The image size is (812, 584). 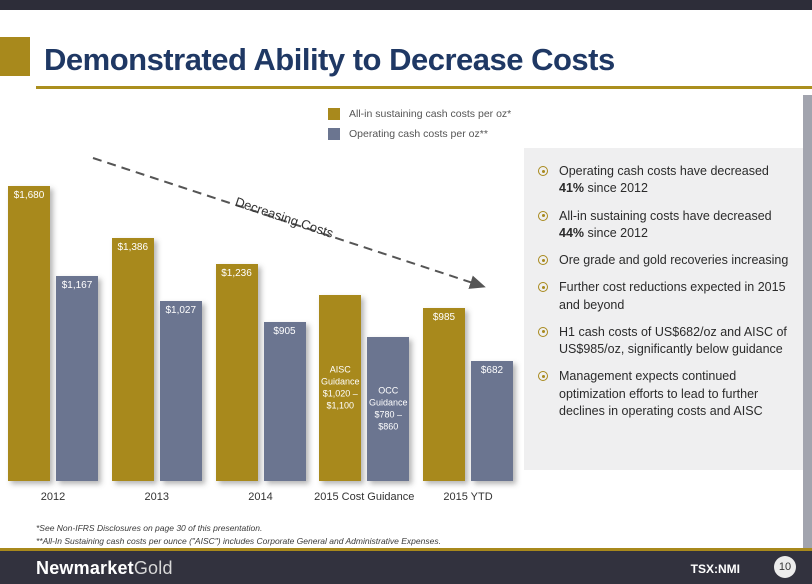 What do you see at coordinates (444, 394) in the screenshot?
I see `bar-aisc: $985` at bounding box center [444, 394].